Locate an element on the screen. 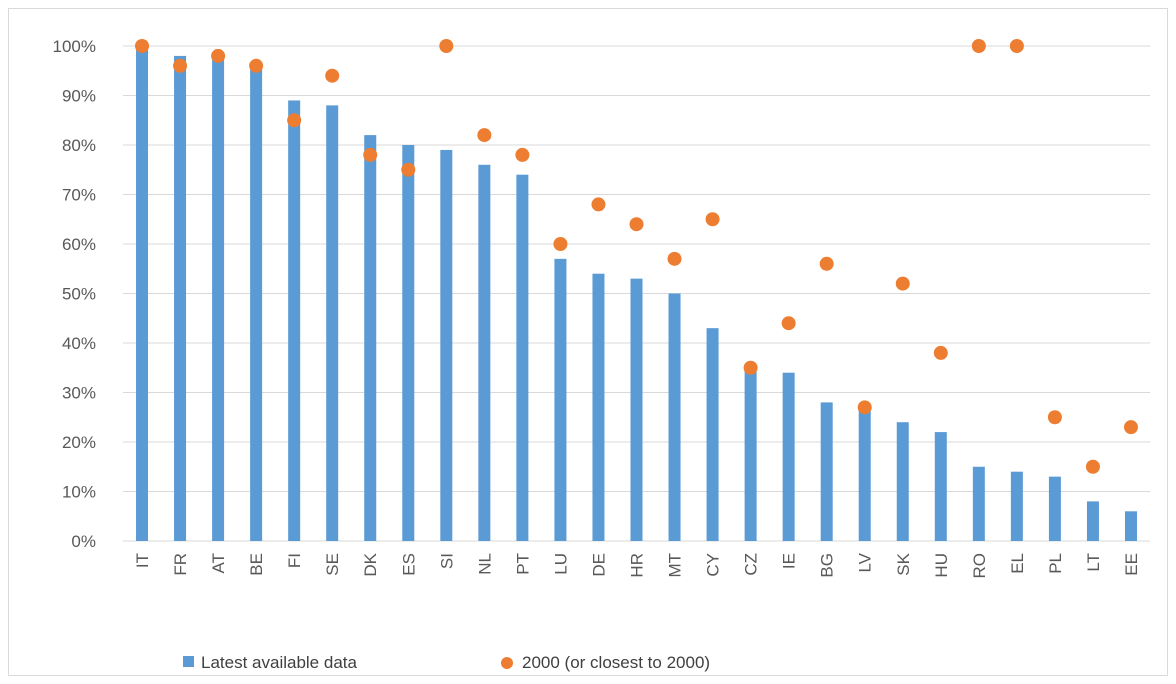  x-tick-label: AT is located at coordinates (218, 563).